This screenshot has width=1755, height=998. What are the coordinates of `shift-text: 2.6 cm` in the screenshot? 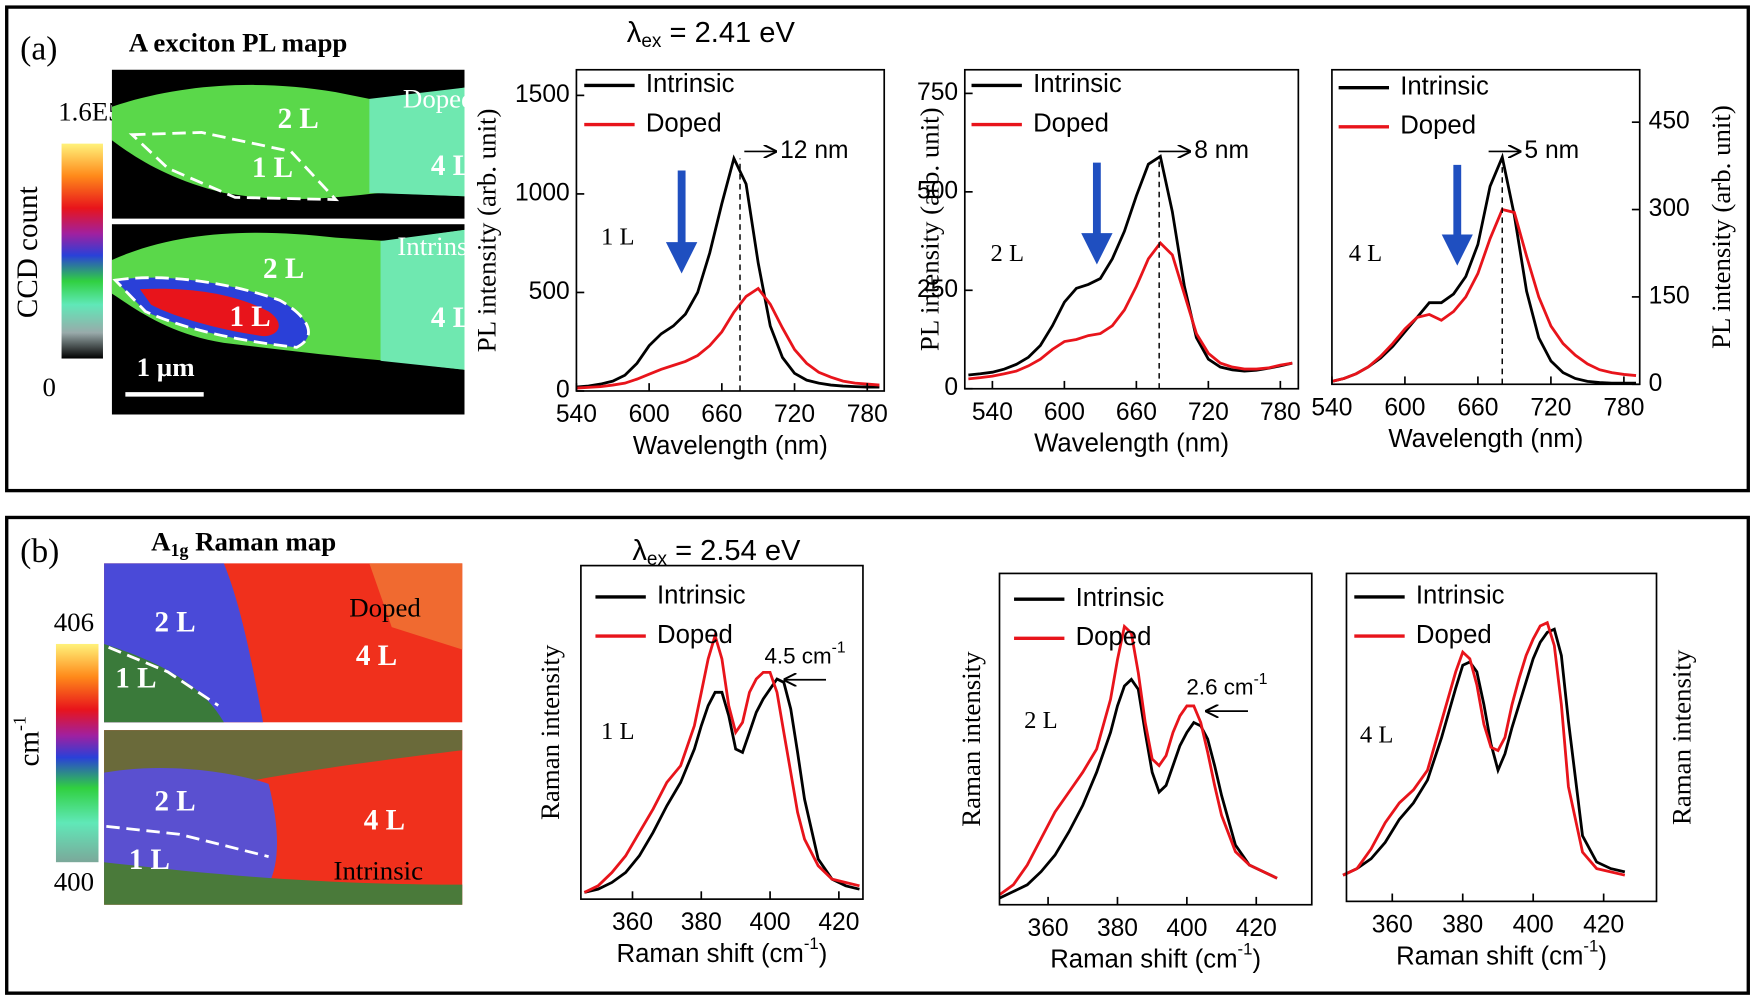 It's located at (1219, 687).